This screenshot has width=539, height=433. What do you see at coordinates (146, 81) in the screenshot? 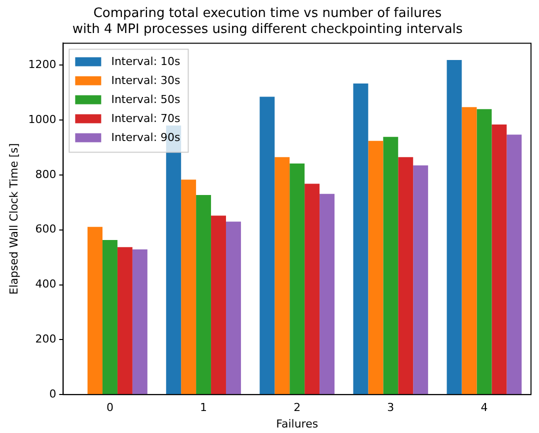
I see `legend-label: Interval: 30s` at bounding box center [146, 81].